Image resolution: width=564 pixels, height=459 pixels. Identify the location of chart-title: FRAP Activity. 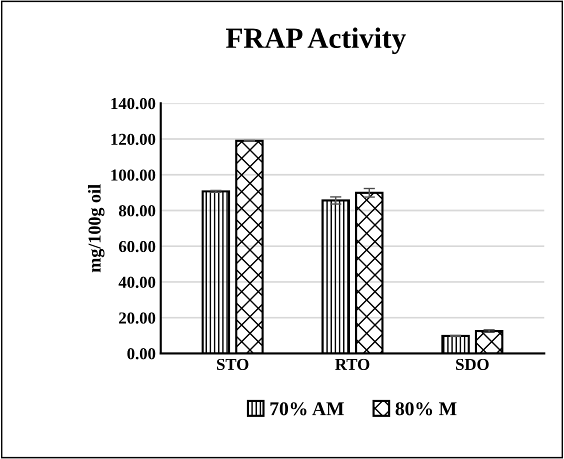
(316, 41).